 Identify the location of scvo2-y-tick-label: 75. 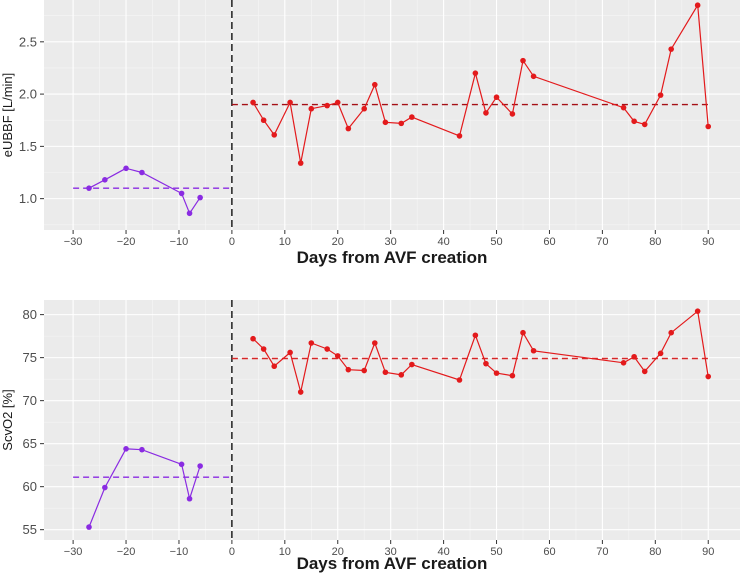
(30, 357).